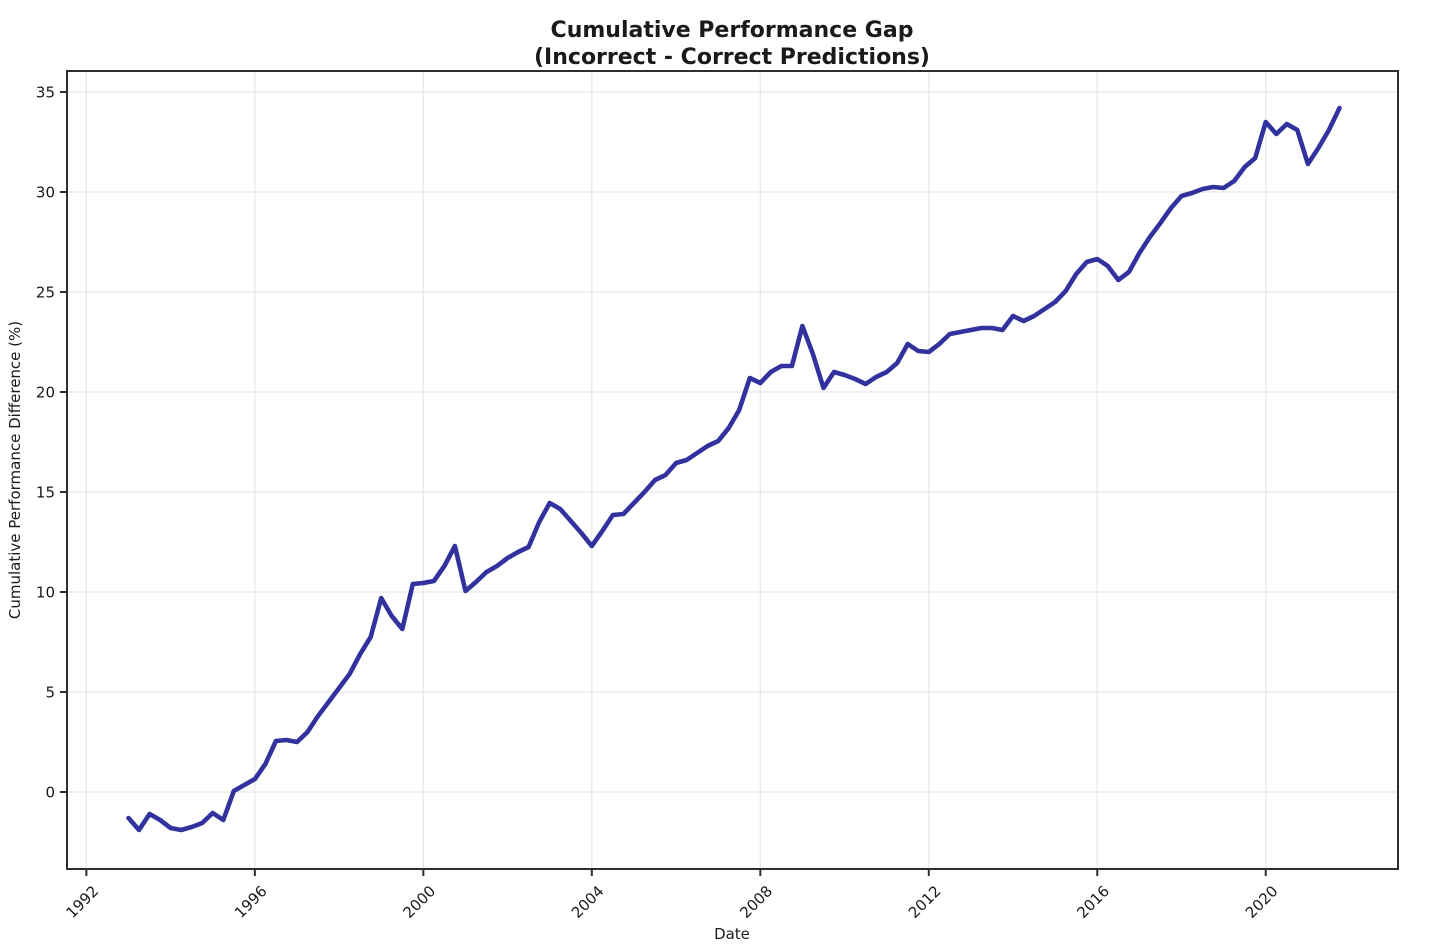 This screenshot has width=1456, height=951. Describe the element at coordinates (50, 793) in the screenshot. I see `y-tick-label: 0` at that location.